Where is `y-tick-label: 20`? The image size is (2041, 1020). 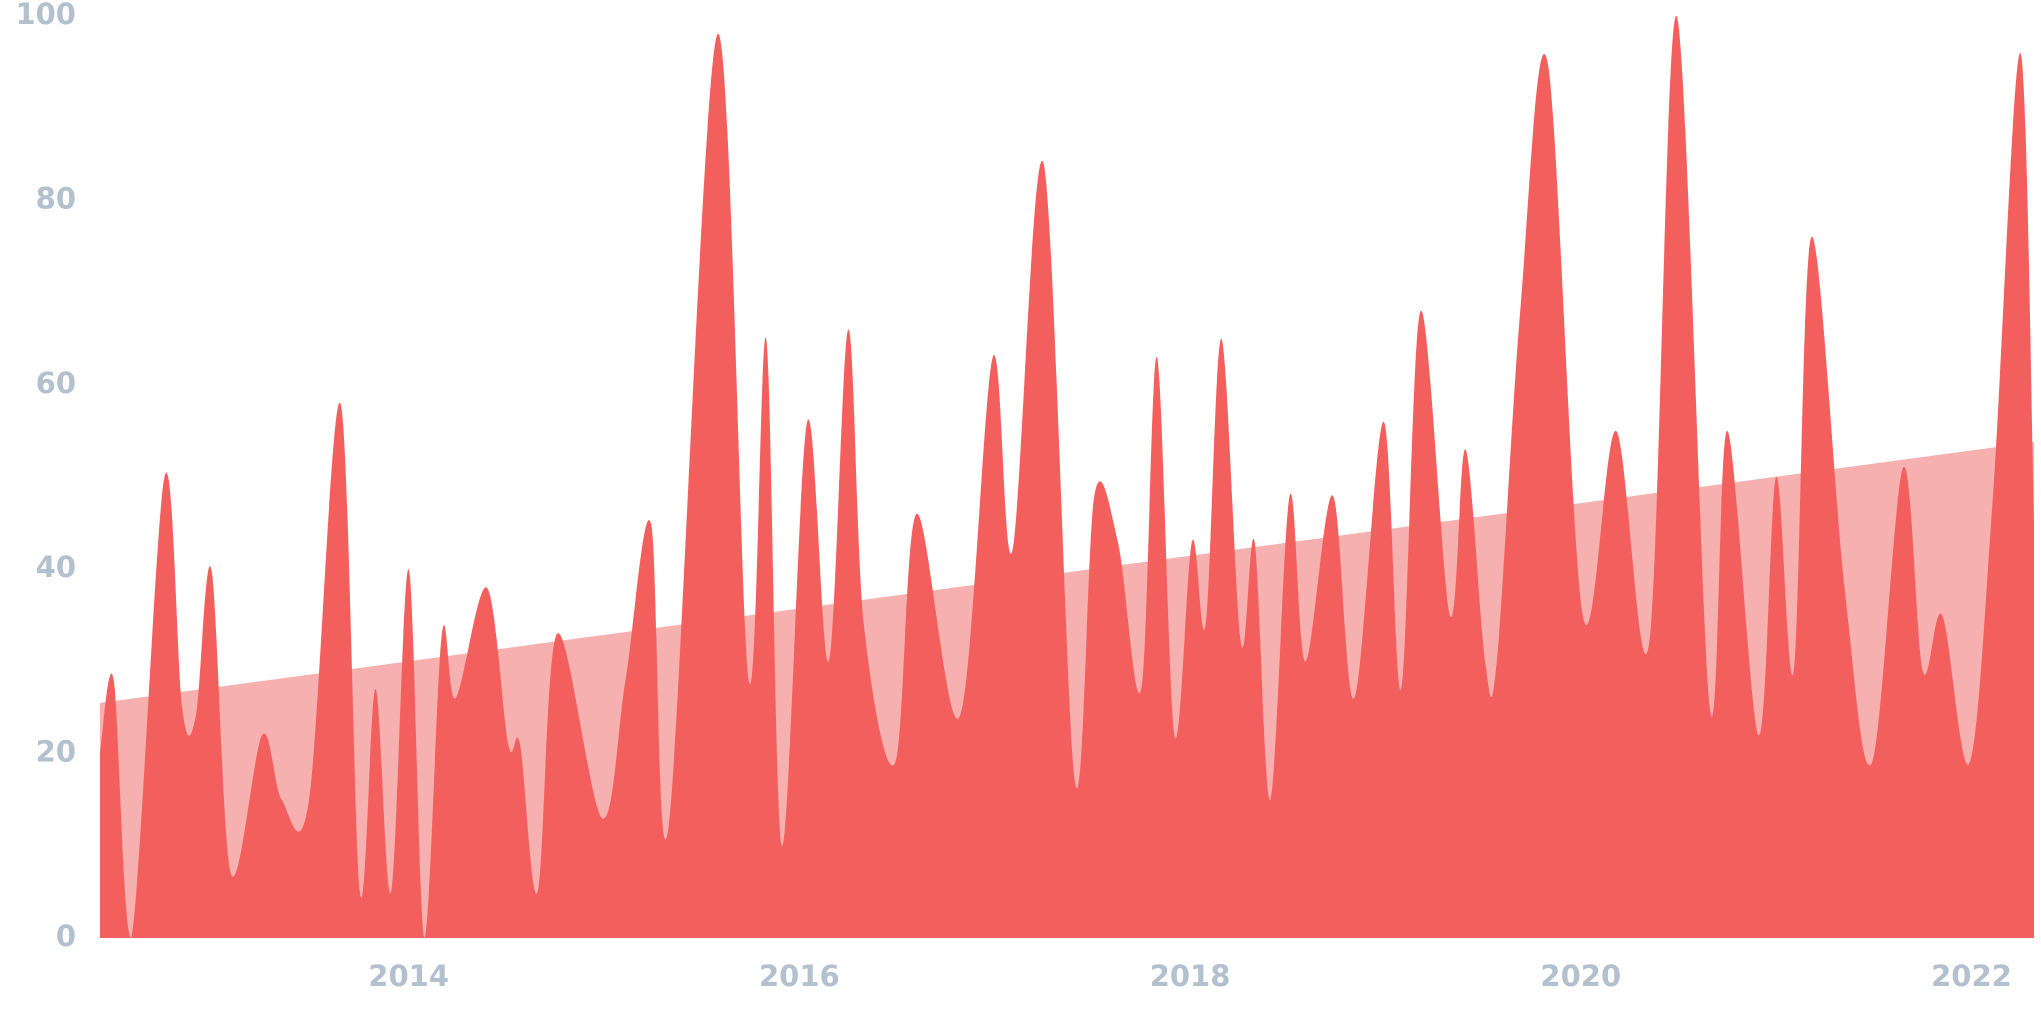 y-tick-label: 20 is located at coordinates (56, 752).